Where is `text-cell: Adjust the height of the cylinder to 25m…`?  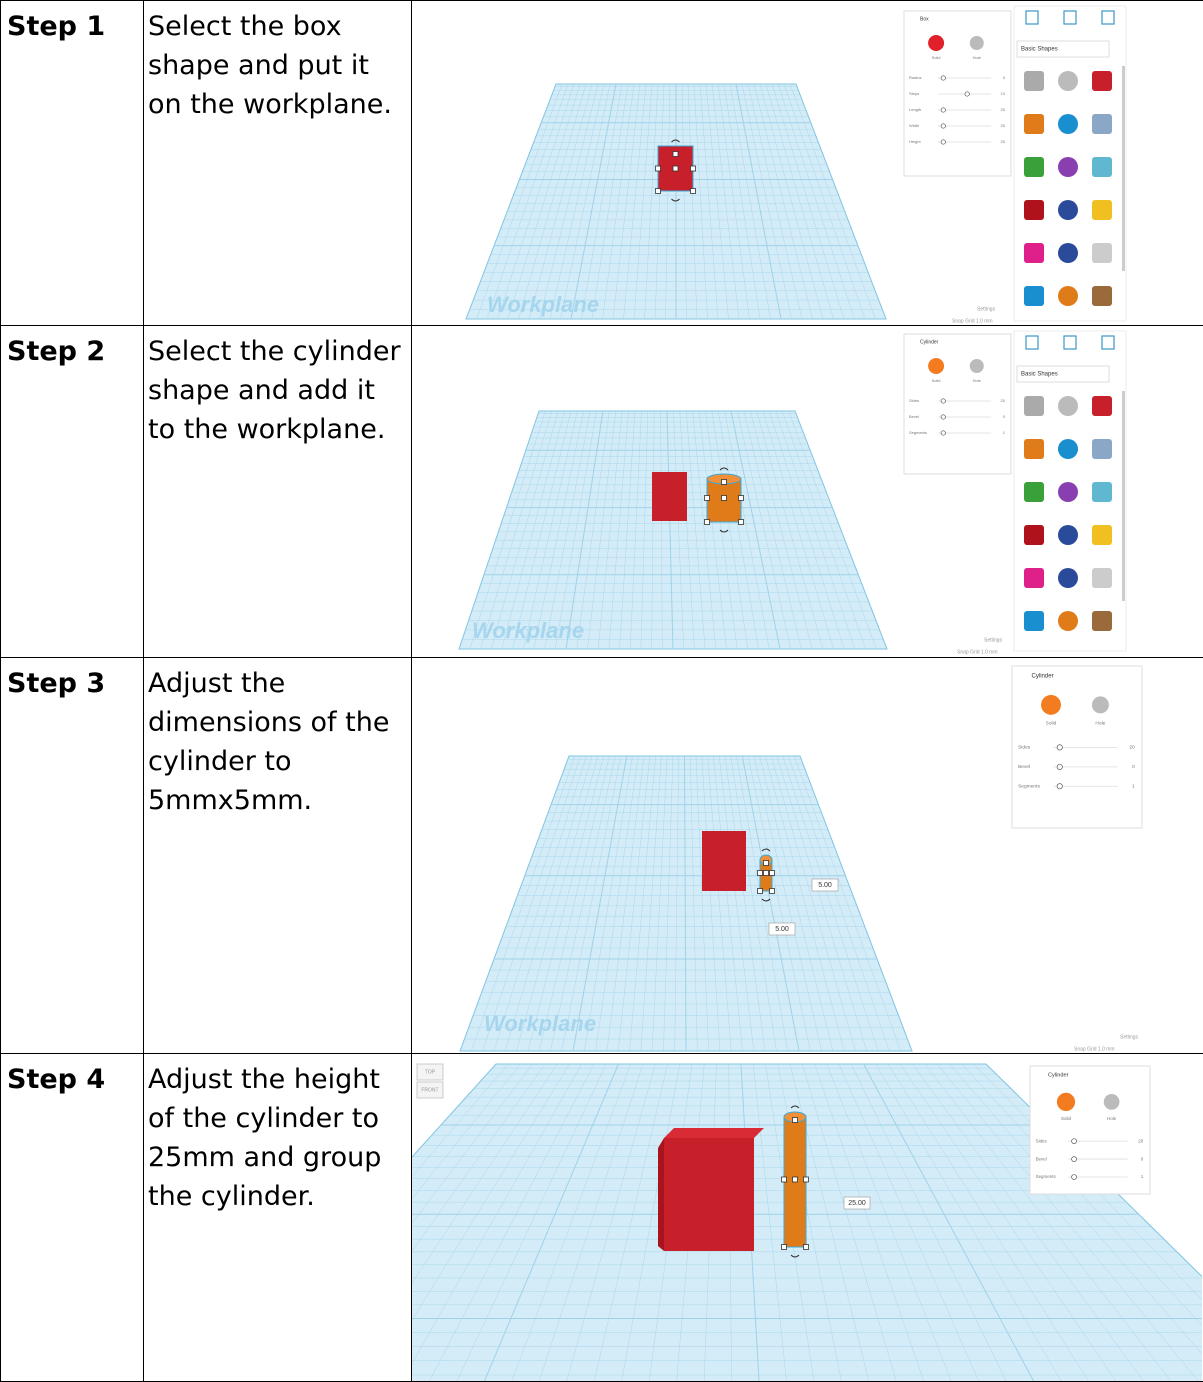 text-cell: Adjust the height of the cylinder to 25m… is located at coordinates (278, 1218).